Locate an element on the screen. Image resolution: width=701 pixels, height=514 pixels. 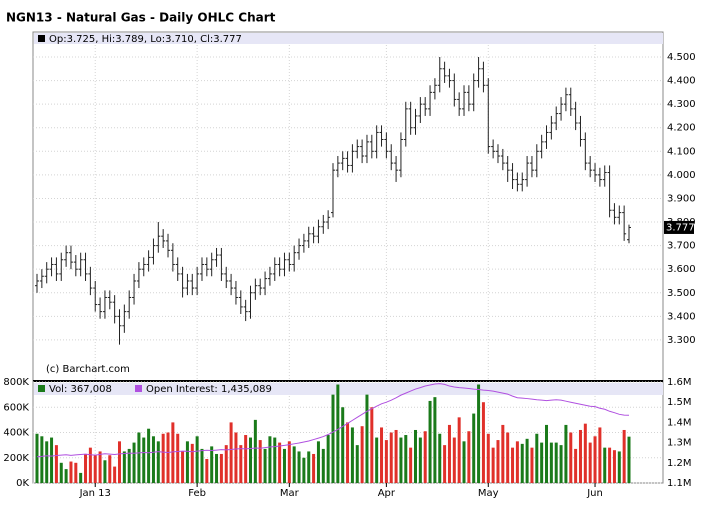
x-tick-label: Apr is located at coordinates (387, 493).